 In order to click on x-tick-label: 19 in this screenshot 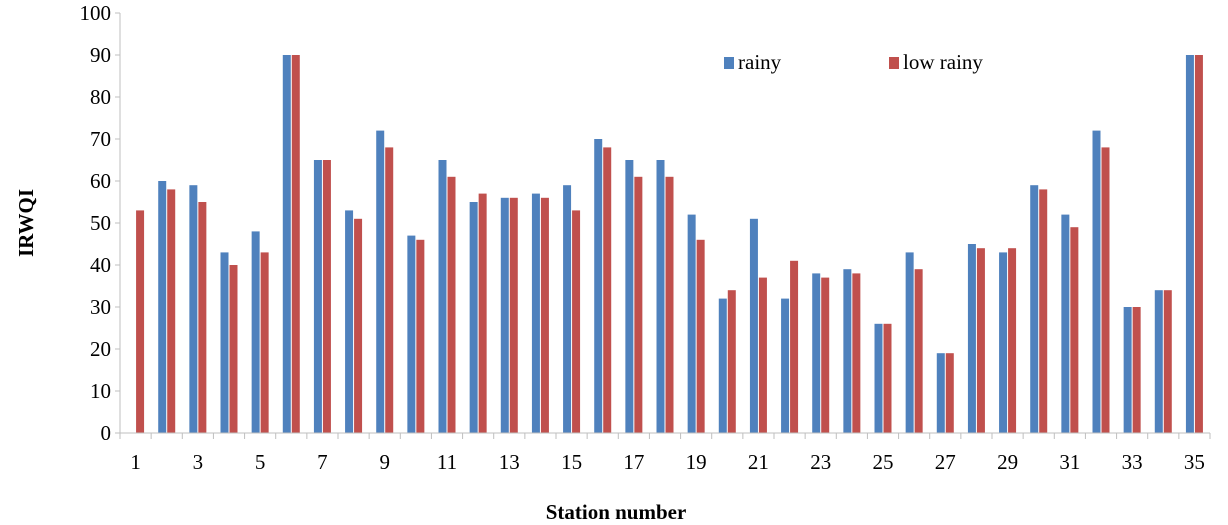, I will do `click(696, 462)`.